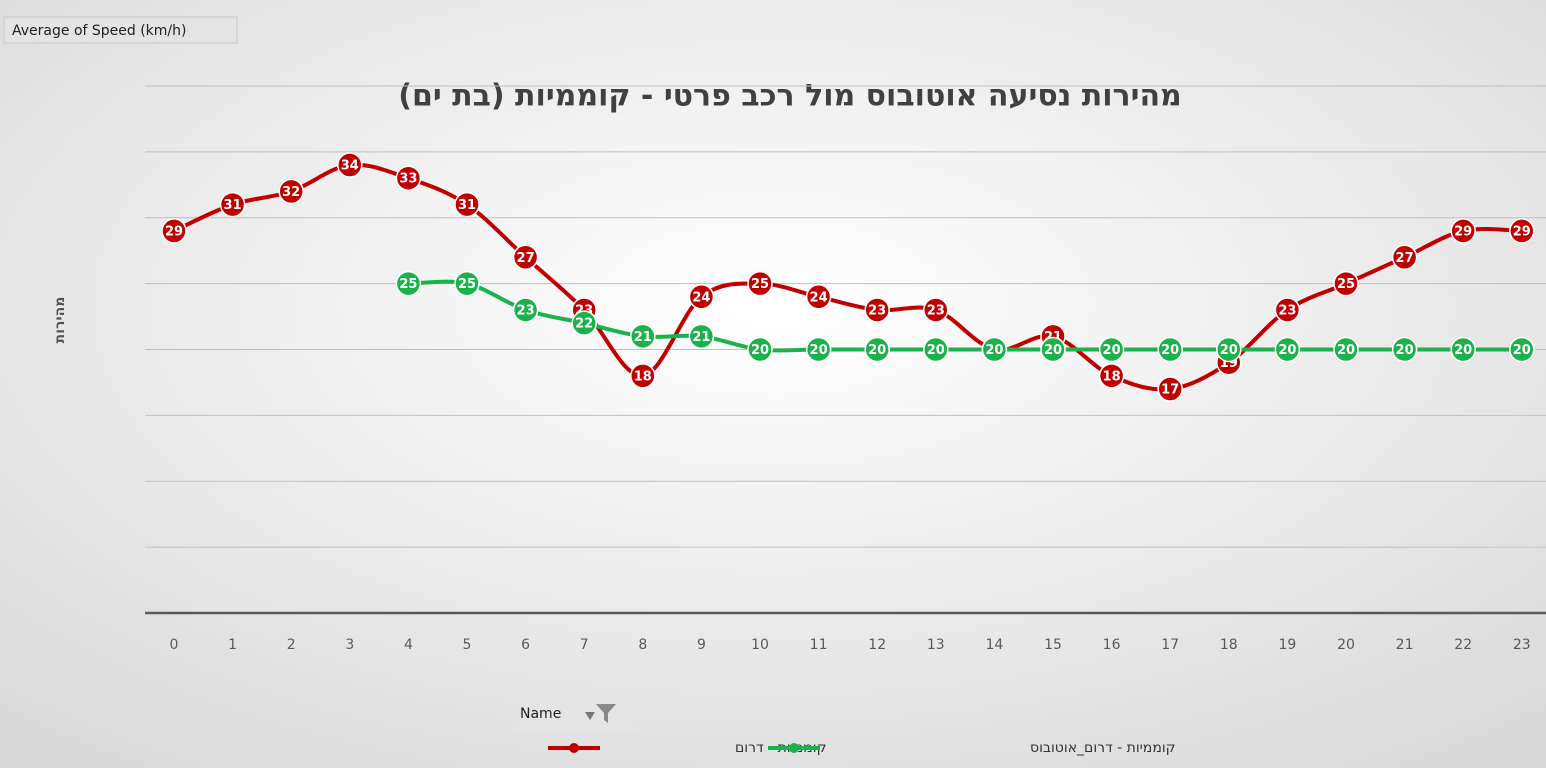 Image resolution: width=1546 pixels, height=768 pixels. Describe the element at coordinates (1112, 645) in the screenshot. I see `x-tick-label: 16` at that location.